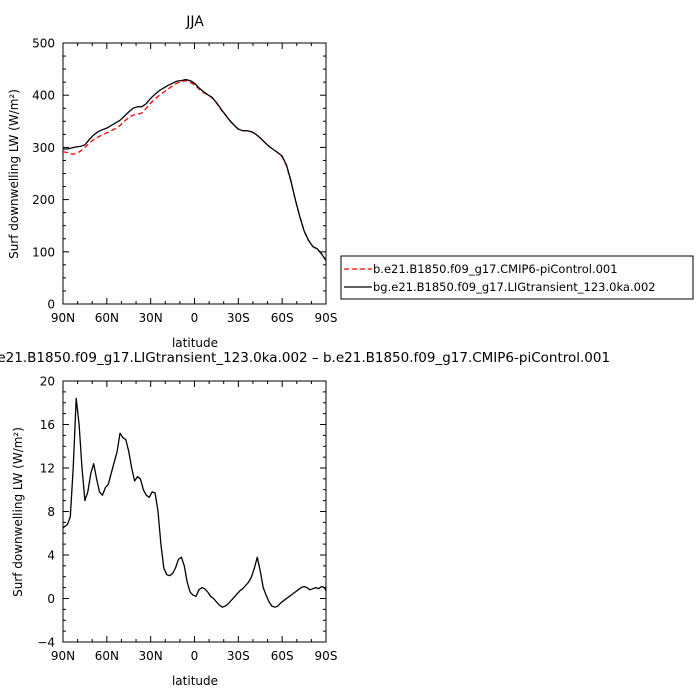 The width and height of the screenshot is (700, 700). Describe the element at coordinates (51, 512) in the screenshot. I see `bottom-chart-ytick-label: 8` at that location.